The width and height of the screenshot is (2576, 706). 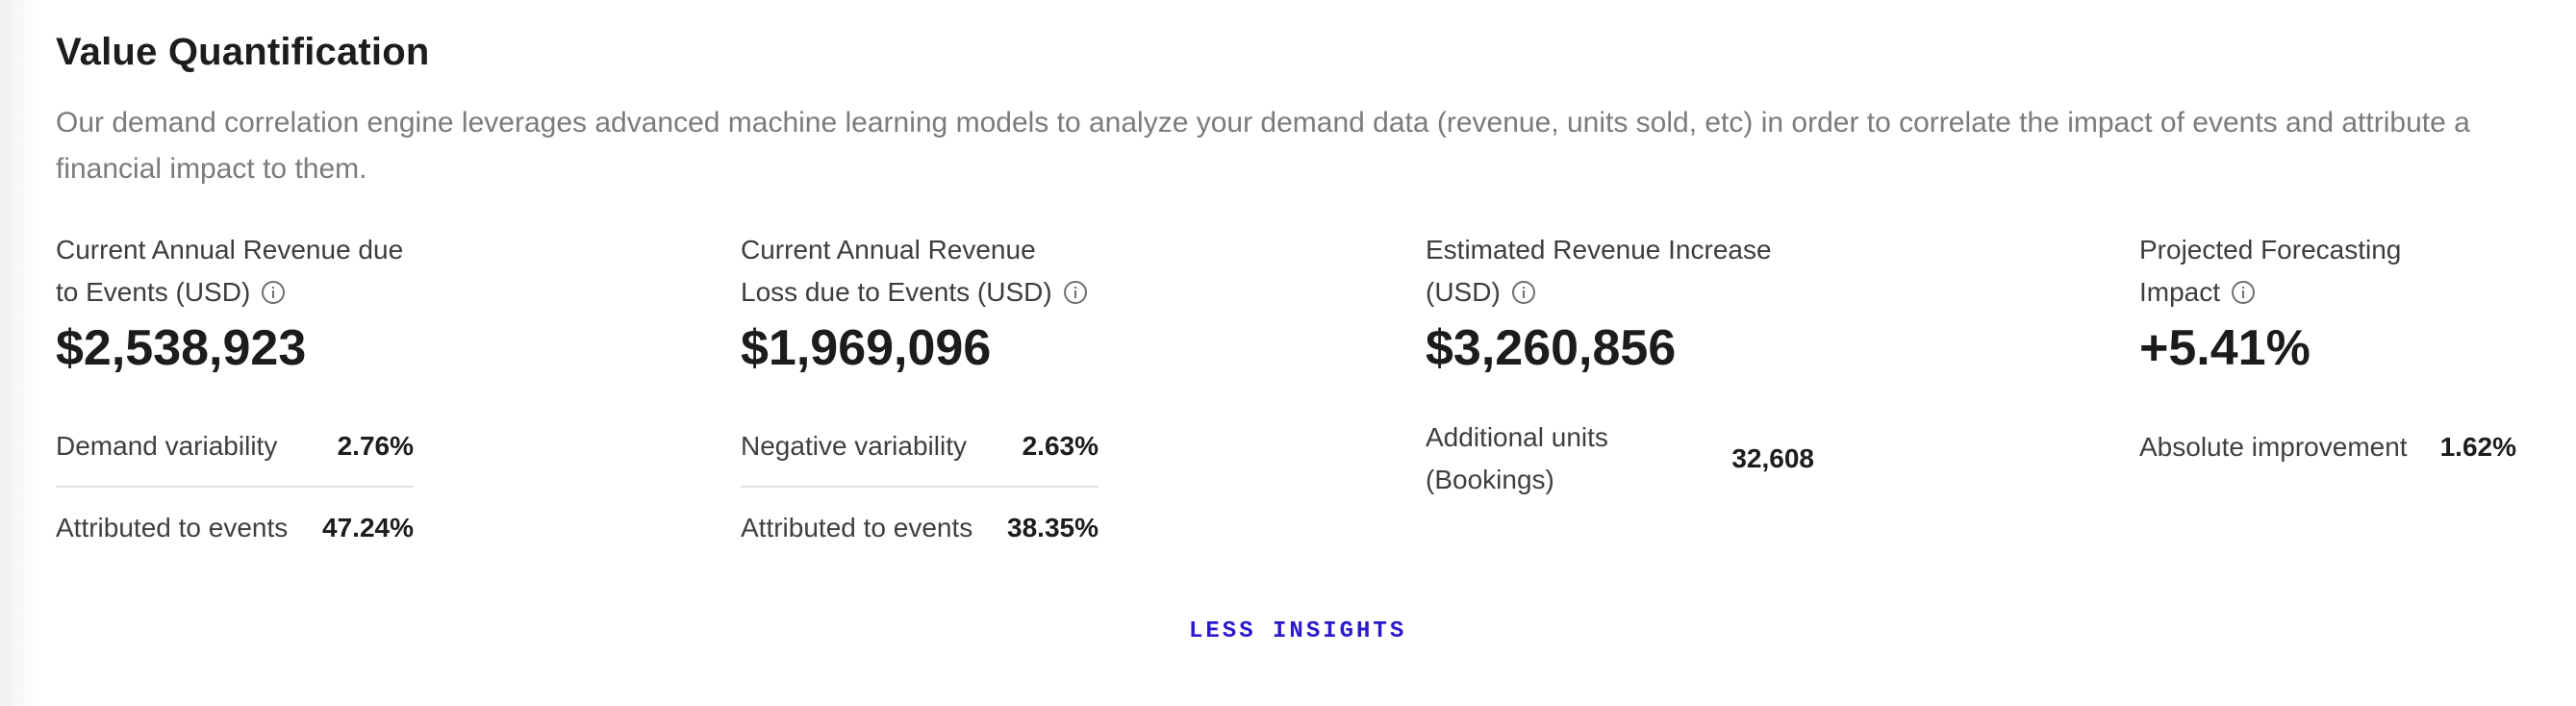 I want to click on stat-row: Attributed to events 38.35%, so click(x=920, y=528).